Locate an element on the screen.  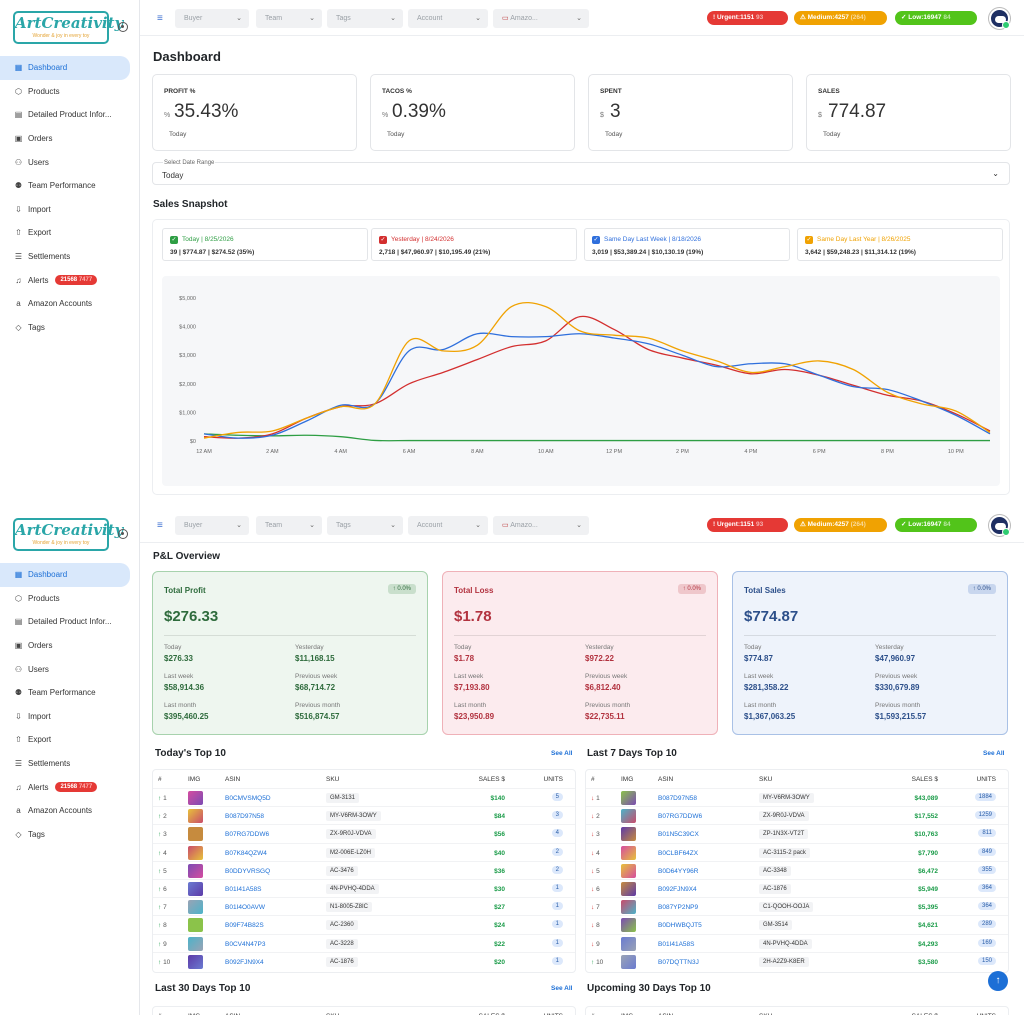
asin-link: B0CV4N47P3 is located at coordinates (245, 944).